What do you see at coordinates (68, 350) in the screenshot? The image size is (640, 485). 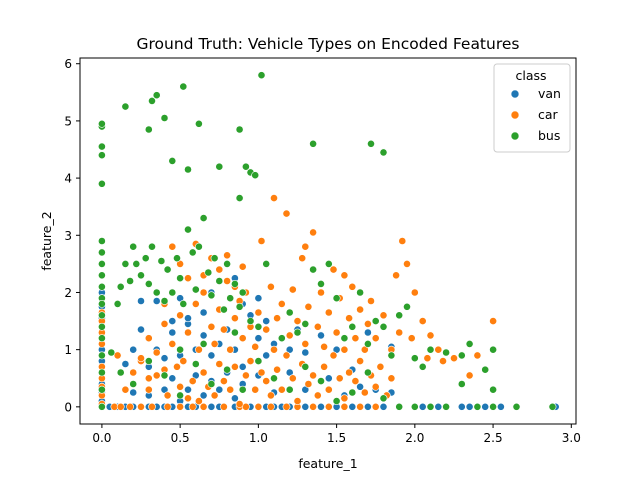 I see `y-tick-label: 1` at bounding box center [68, 350].